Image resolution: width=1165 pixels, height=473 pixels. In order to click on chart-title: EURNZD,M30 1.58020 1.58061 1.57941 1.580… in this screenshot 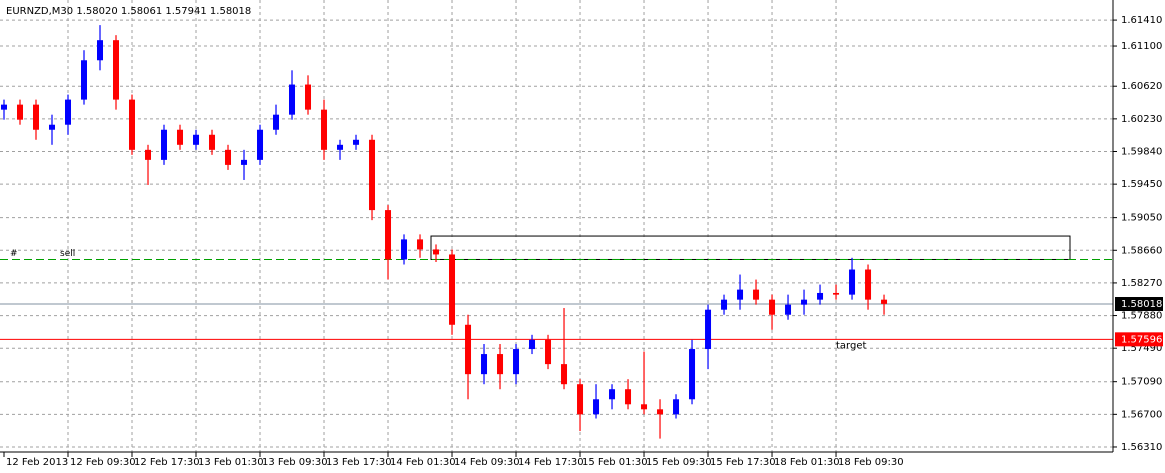, I will do `click(128, 11)`.